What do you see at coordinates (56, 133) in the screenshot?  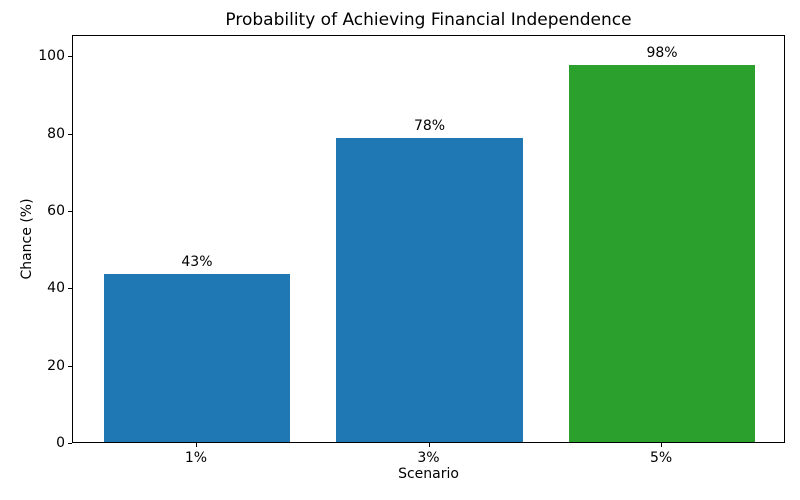 I see `y-tick-label: 80` at bounding box center [56, 133].